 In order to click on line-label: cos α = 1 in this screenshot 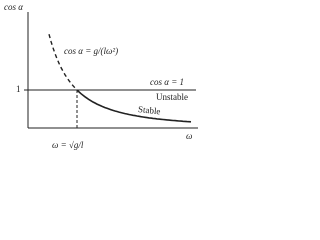, I will do `click(167, 82)`.